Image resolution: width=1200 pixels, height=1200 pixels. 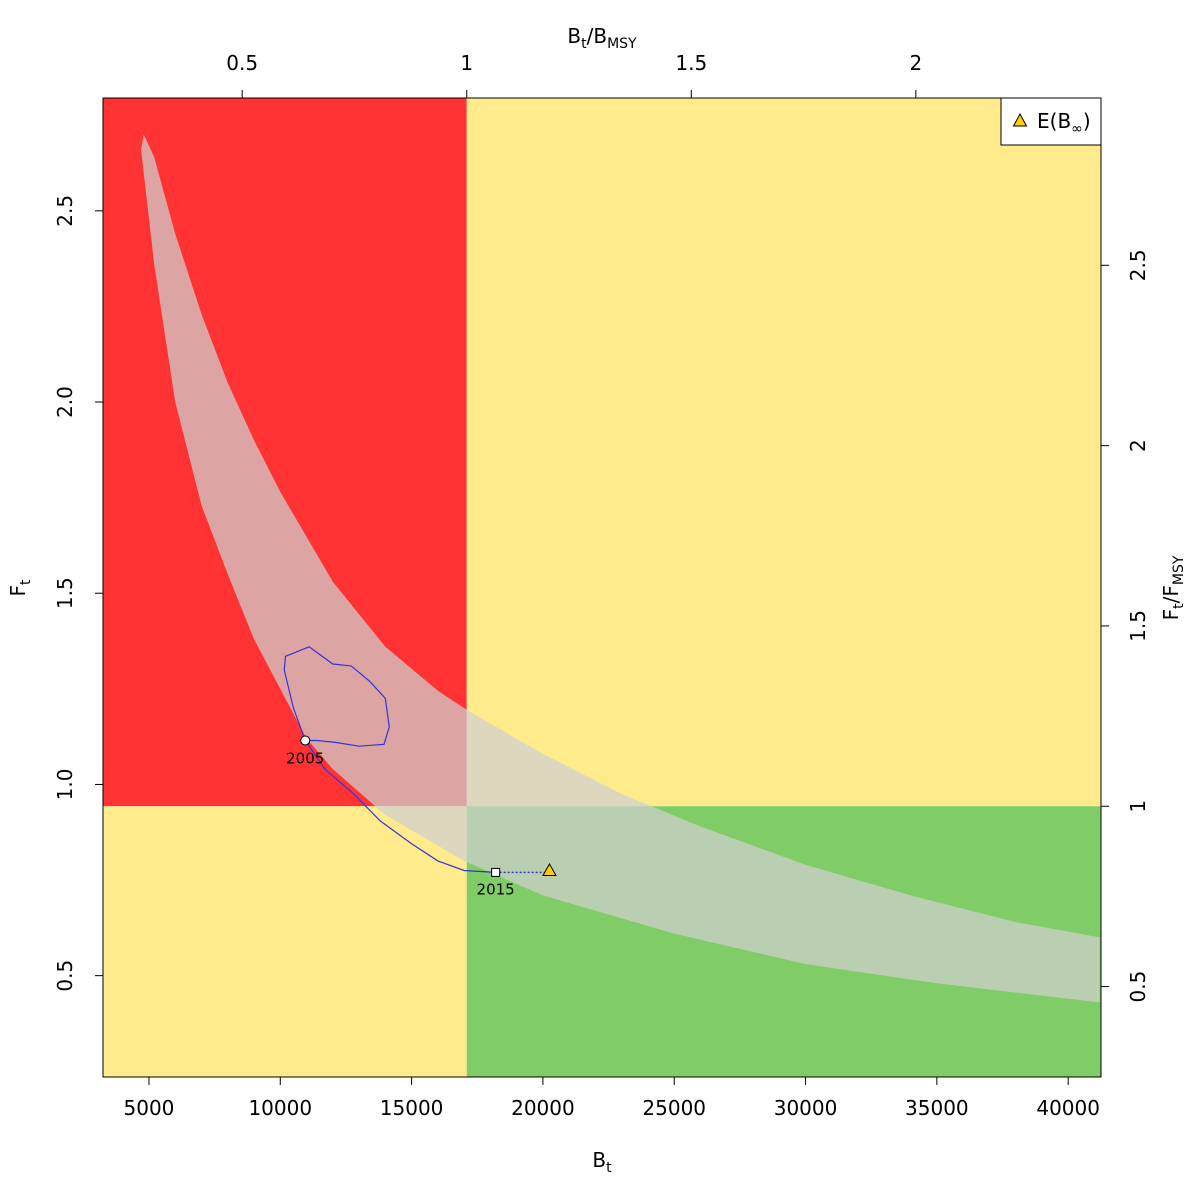 What do you see at coordinates (602, 1162) in the screenshot?
I see `x-axis-title: Bt` at bounding box center [602, 1162].